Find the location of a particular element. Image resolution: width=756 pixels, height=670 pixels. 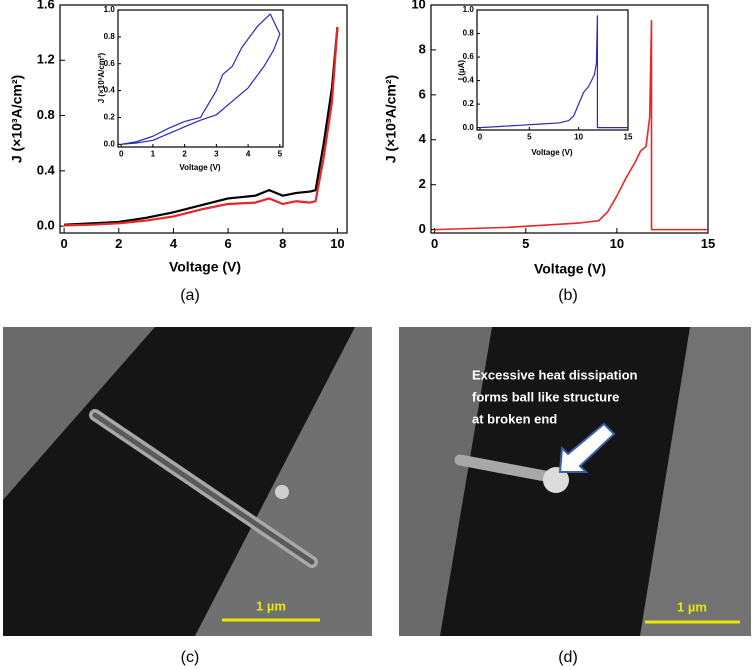

particle is located at coordinates (282, 492).